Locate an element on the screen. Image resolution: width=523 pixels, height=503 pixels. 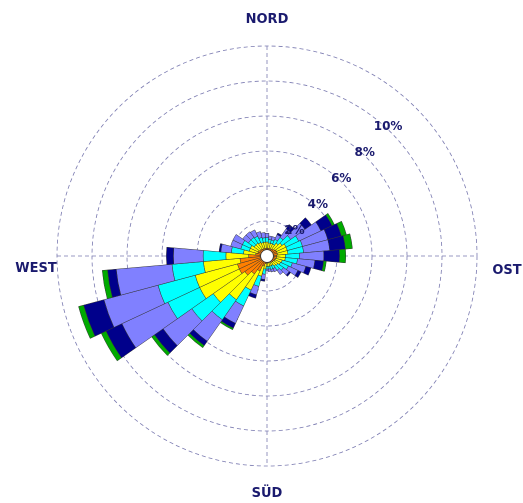
direction-label-north: NORD is located at coordinates (267, 19).